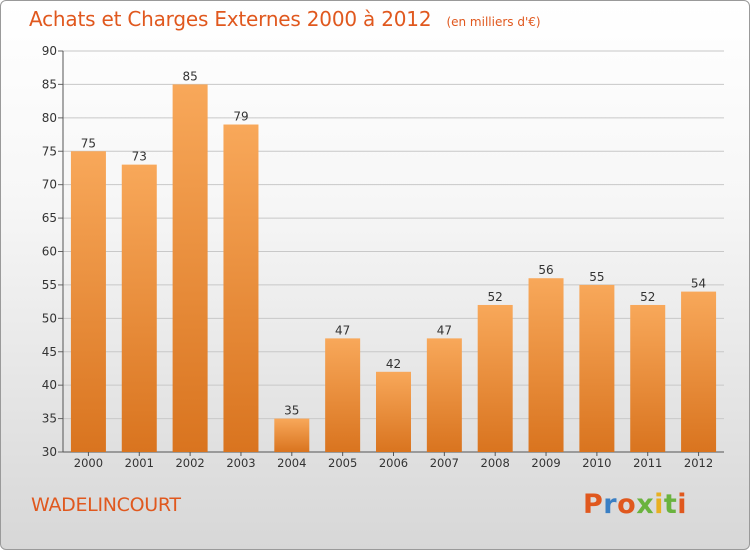  Describe the element at coordinates (49, 352) in the screenshot. I see `y-tick-label: 45` at that location.